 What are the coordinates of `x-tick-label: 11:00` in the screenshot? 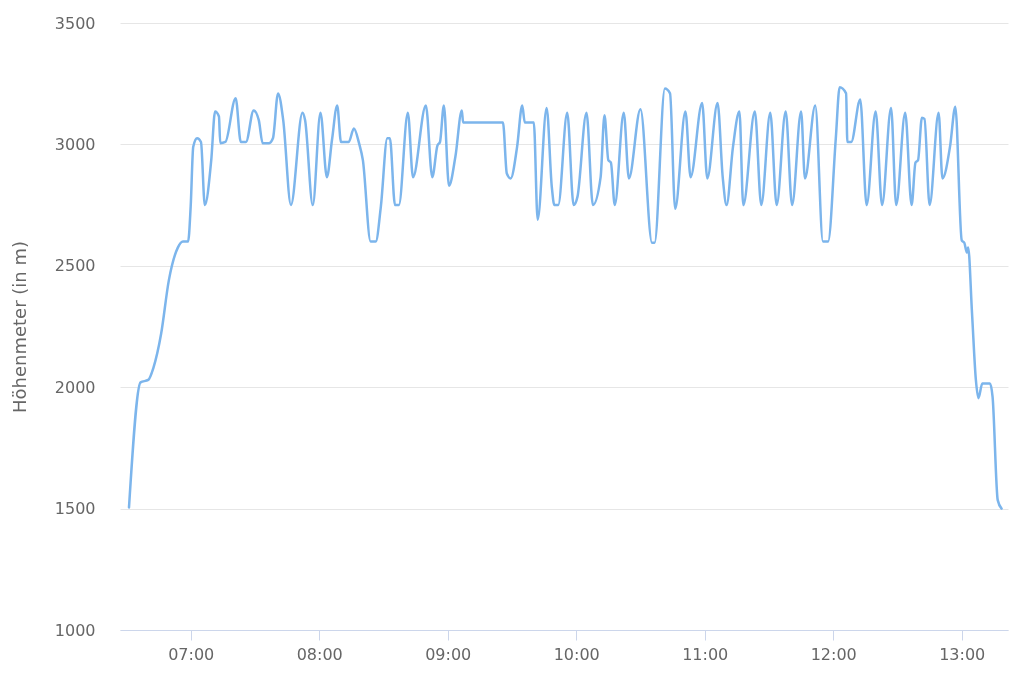 It's located at (705, 654).